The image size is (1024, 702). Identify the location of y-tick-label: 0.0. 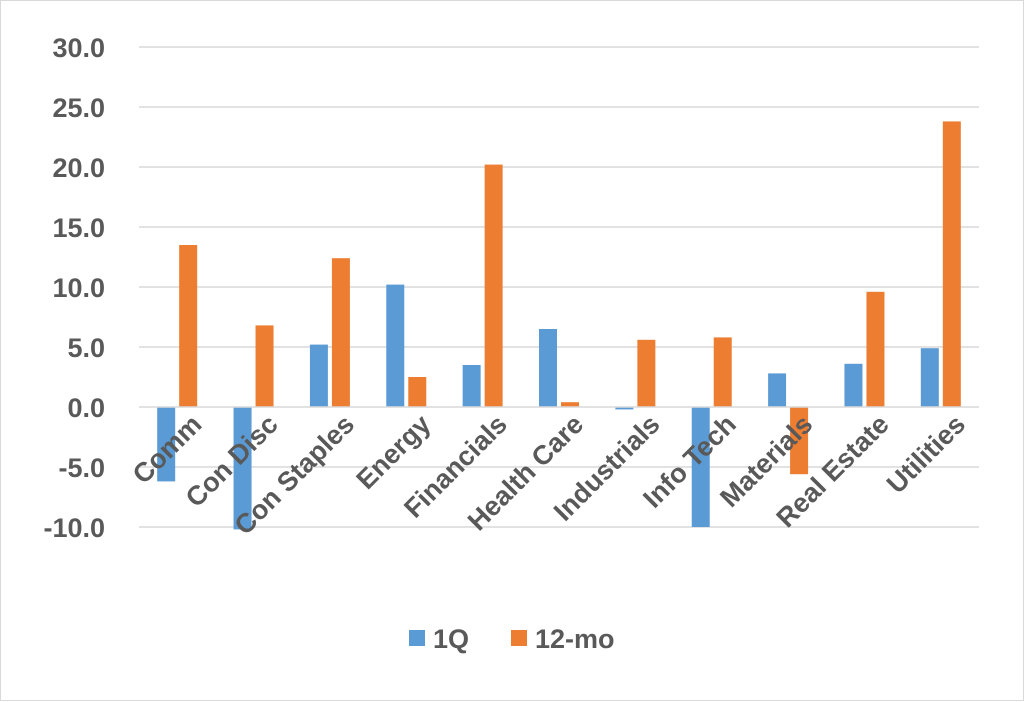
(86, 408).